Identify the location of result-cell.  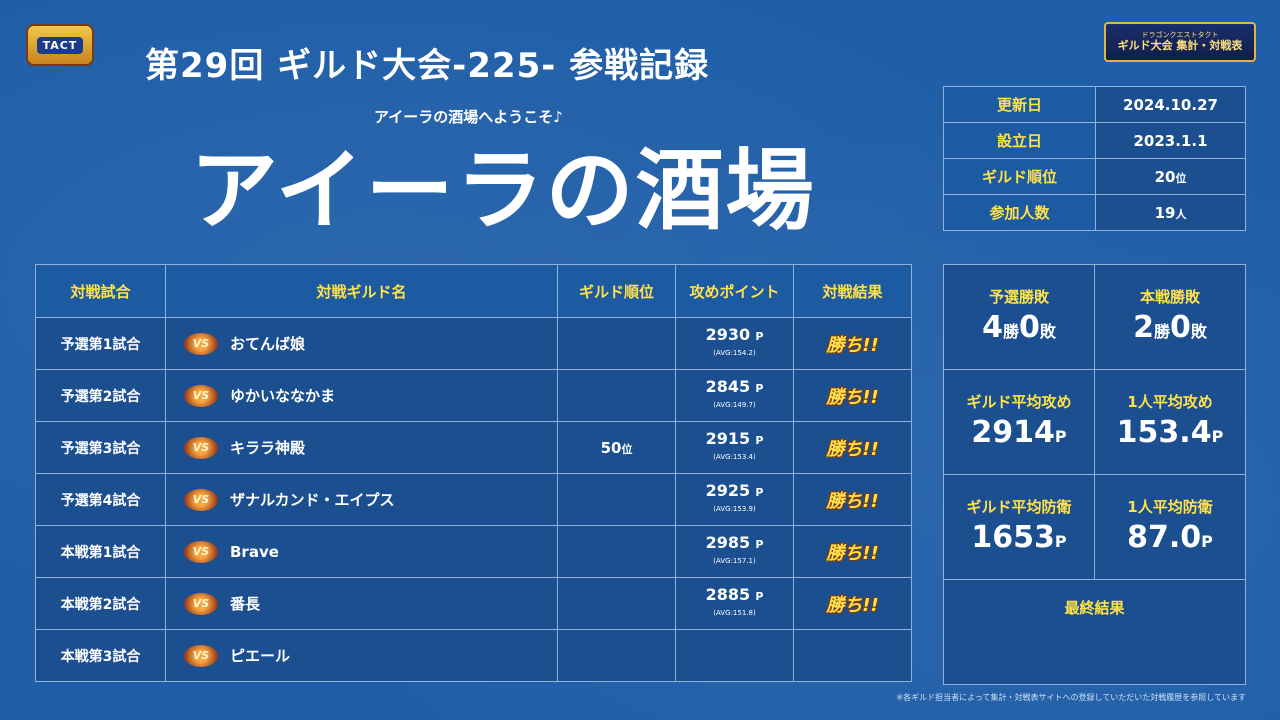
(852, 655).